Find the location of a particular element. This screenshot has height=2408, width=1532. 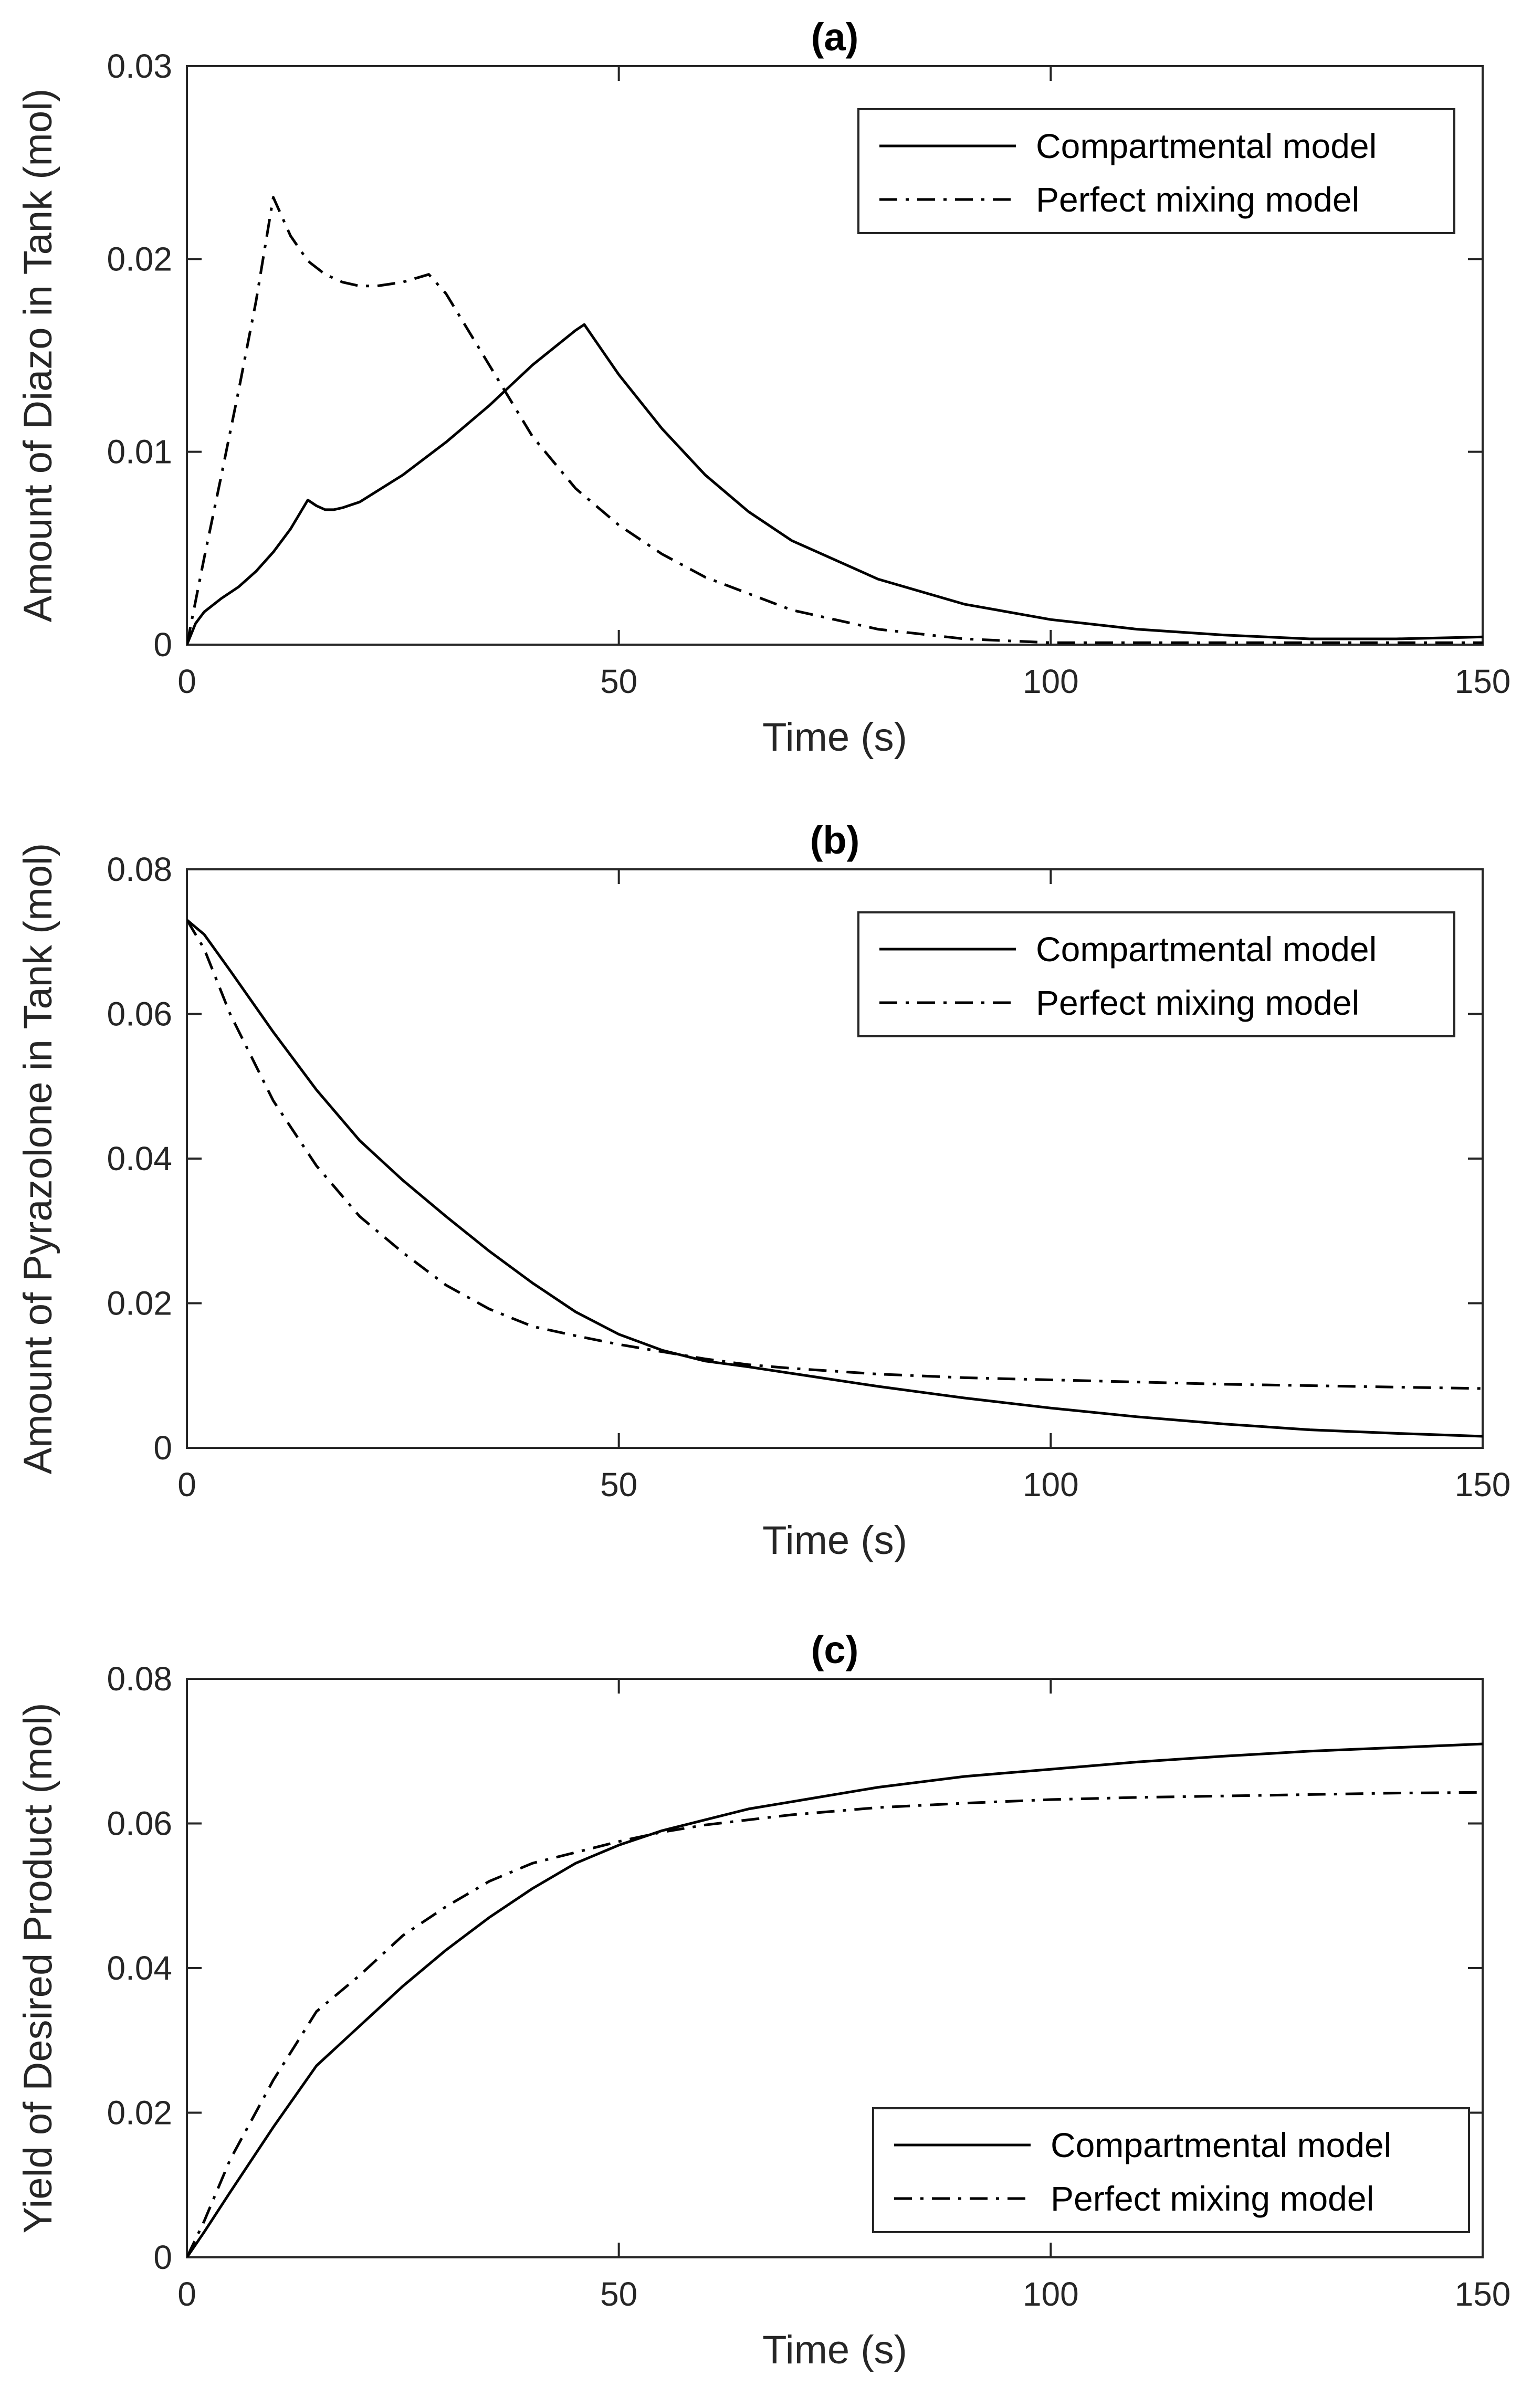

y-axis-label: Amount of Diazo in Tank (mol) is located at coordinates (38, 356).